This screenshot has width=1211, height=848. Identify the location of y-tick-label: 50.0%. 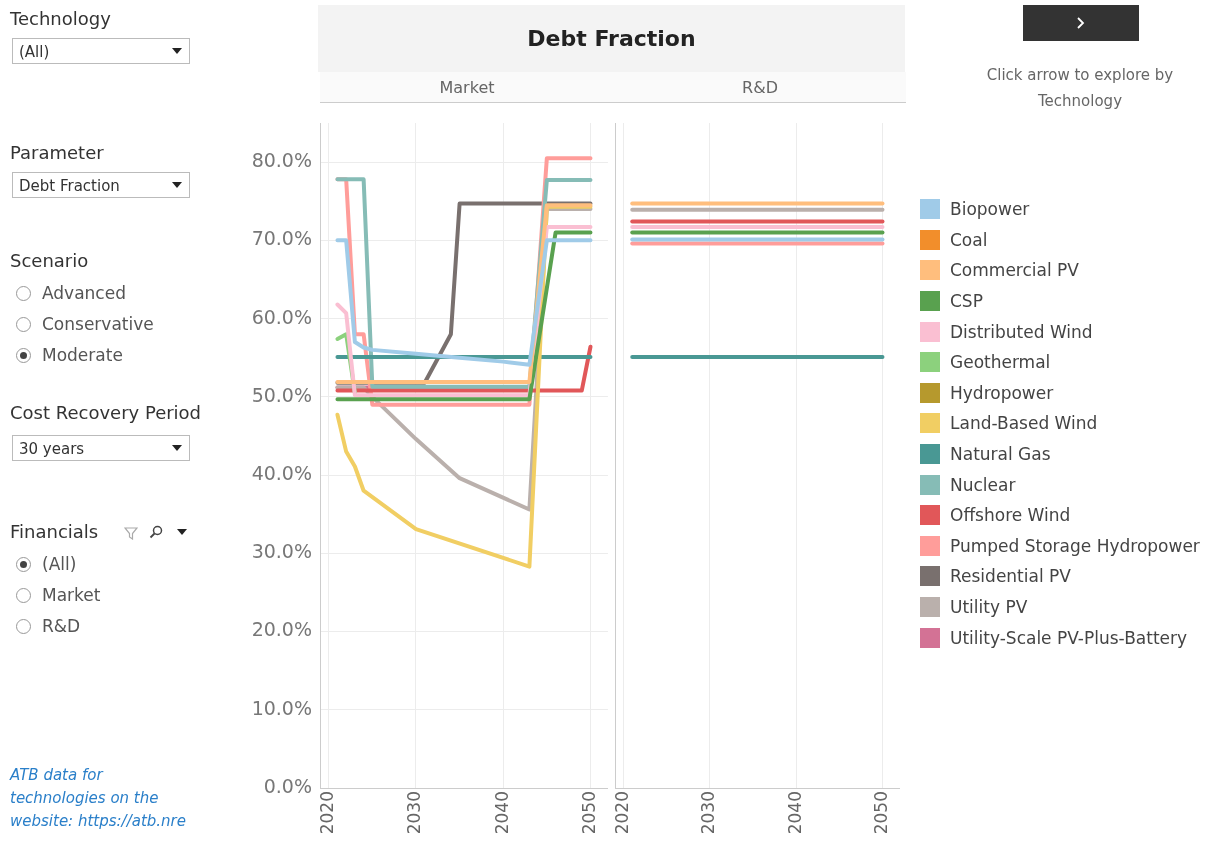
(281, 394).